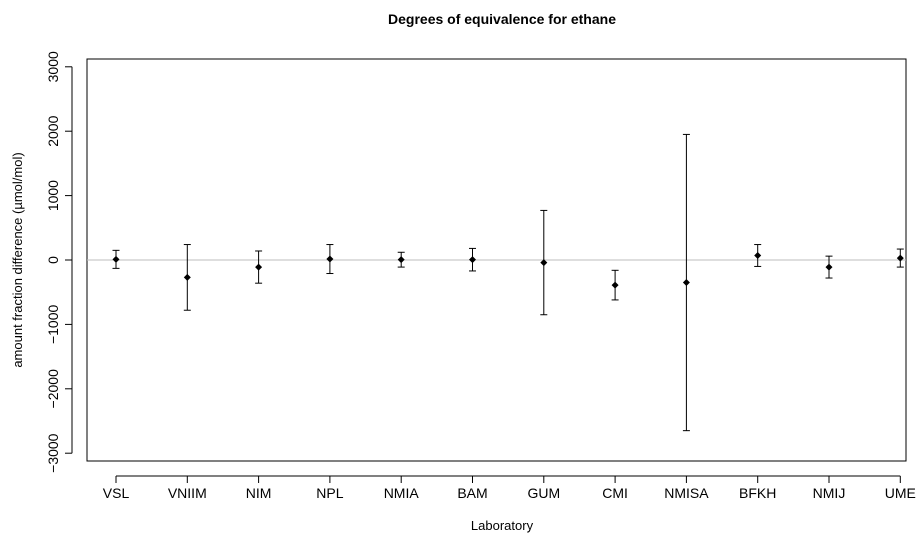 The height and width of the screenshot is (537, 920). I want to click on y-tick-label: −1000, so click(53, 325).